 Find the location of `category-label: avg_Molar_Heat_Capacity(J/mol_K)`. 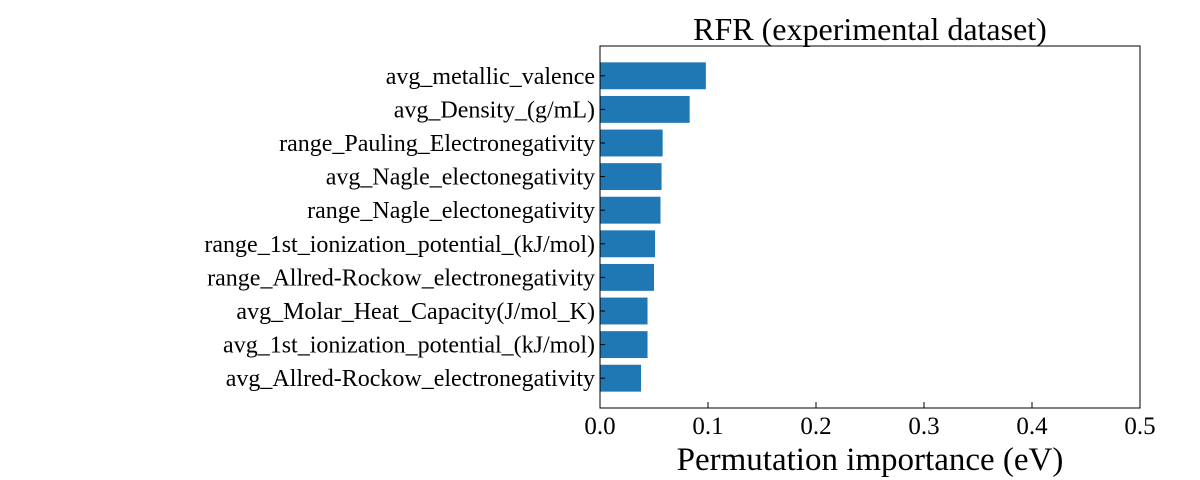

category-label: avg_Molar_Heat_Capacity(J/mol_K) is located at coordinates (415, 312).